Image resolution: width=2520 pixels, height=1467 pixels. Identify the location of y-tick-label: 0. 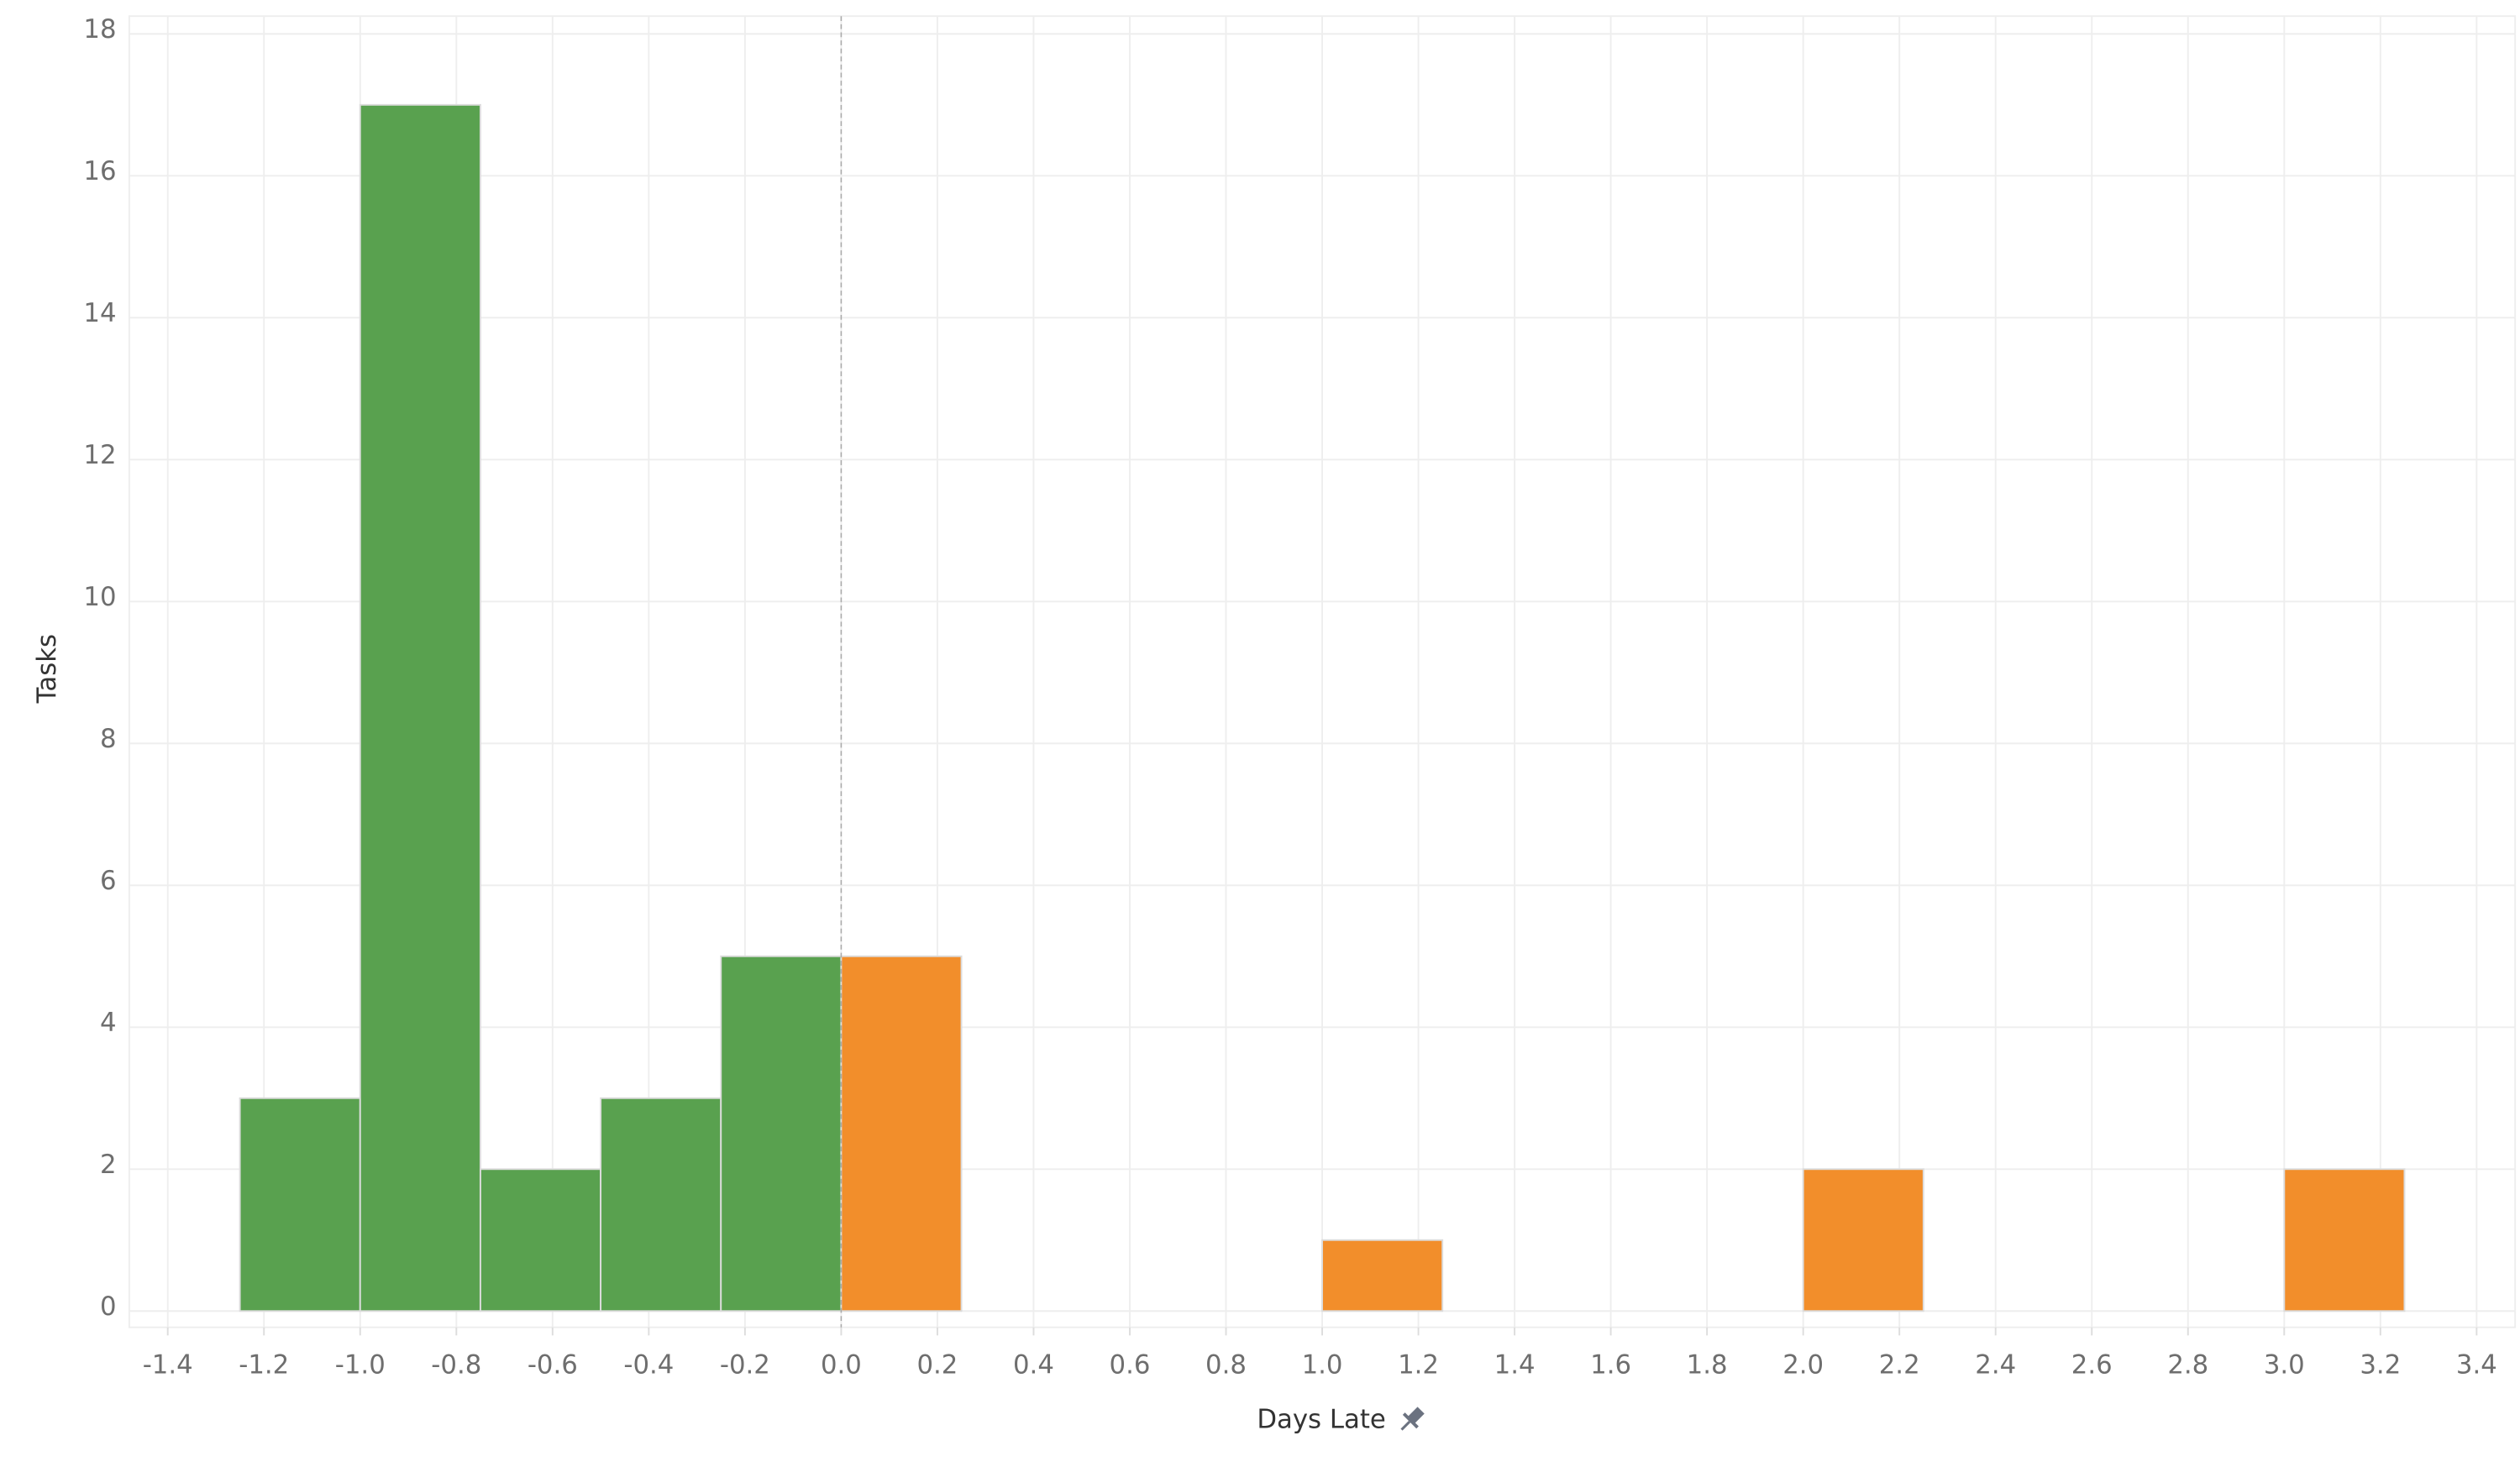
(108, 1306).